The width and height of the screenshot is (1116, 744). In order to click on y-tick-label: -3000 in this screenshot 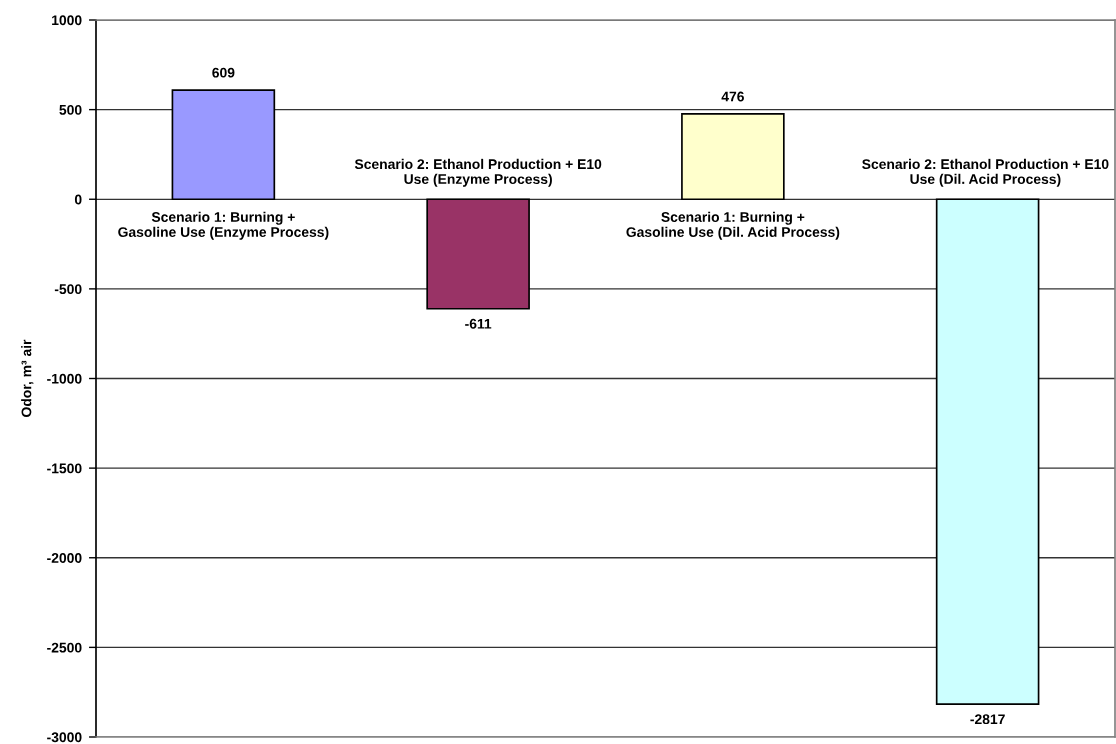, I will do `click(64, 737)`.